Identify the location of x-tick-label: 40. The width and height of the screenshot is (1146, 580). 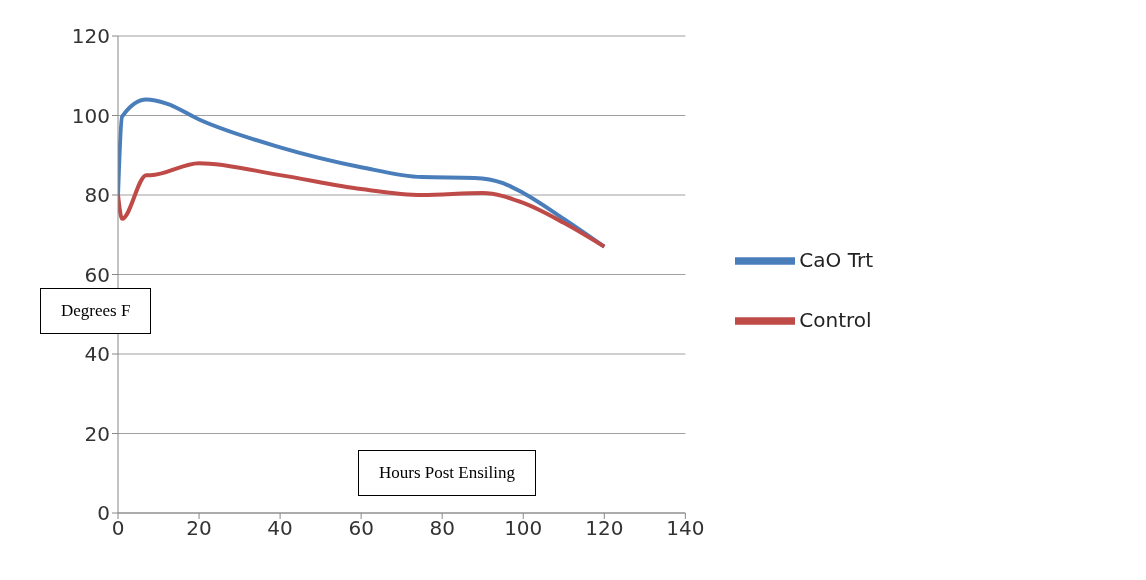
(280, 528).